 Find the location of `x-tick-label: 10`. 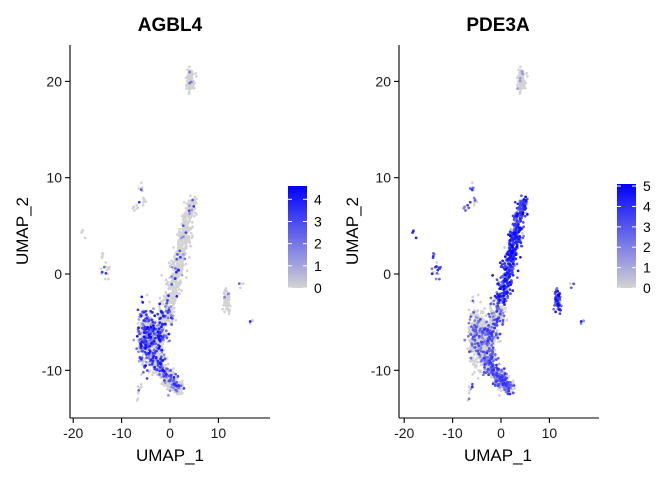

x-tick-label: 10 is located at coordinates (550, 433).